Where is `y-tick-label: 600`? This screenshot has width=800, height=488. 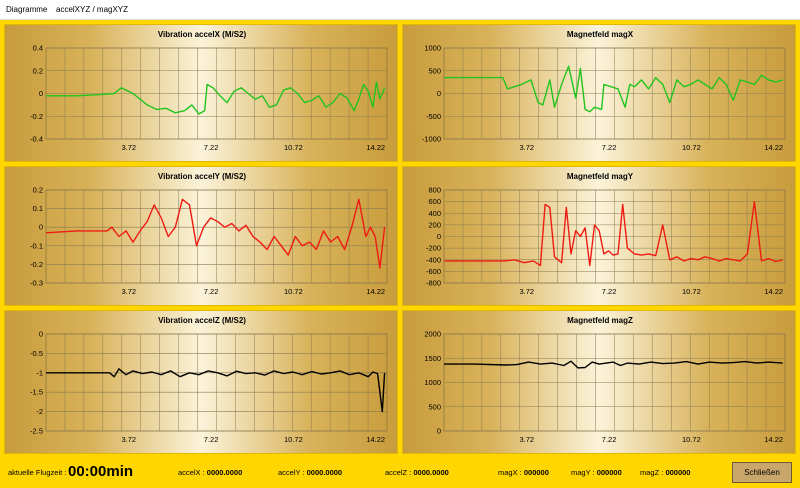 y-tick-label: 600 is located at coordinates (434, 201).